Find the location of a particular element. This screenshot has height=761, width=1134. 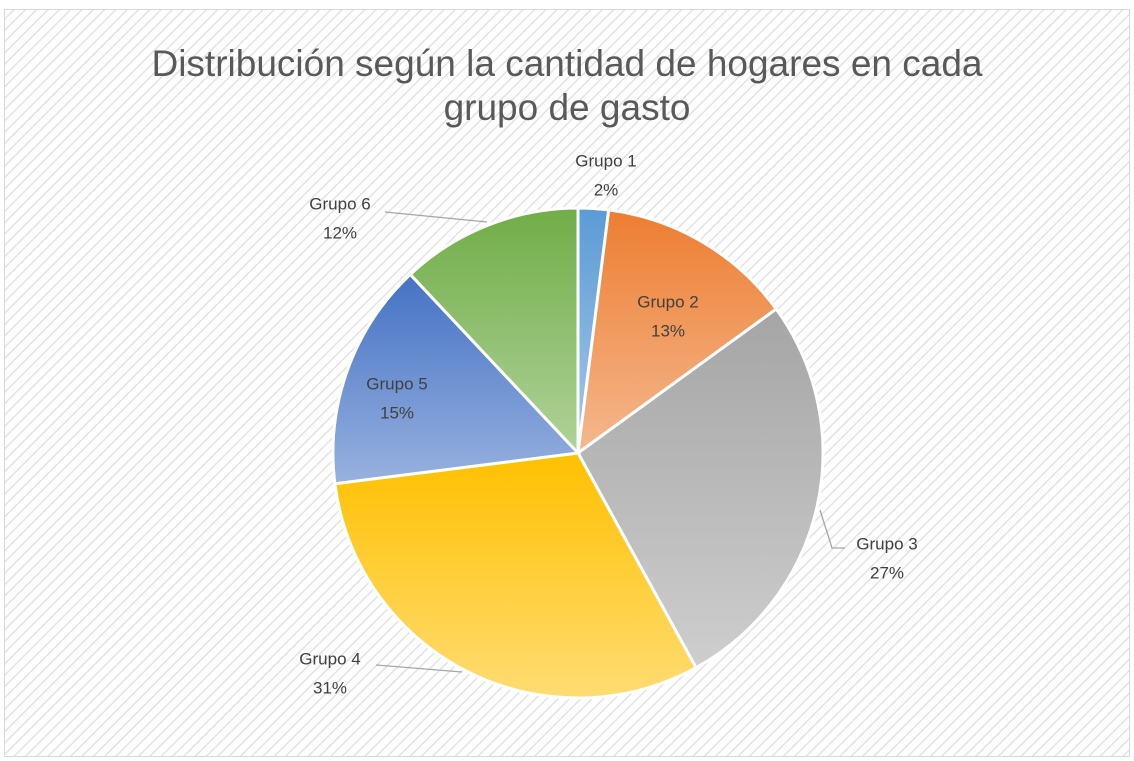

slice-label: Grupo 3 is located at coordinates (886, 543).